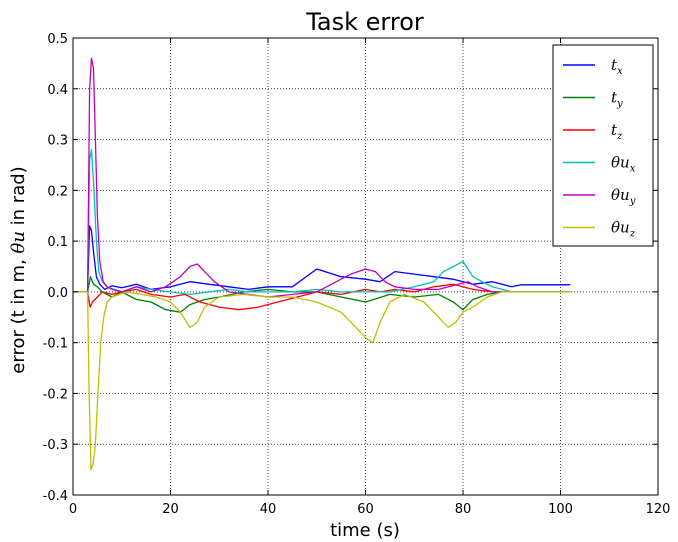 The width and height of the screenshot is (678, 542). I want to click on legend-entry: tz, so click(617, 131).